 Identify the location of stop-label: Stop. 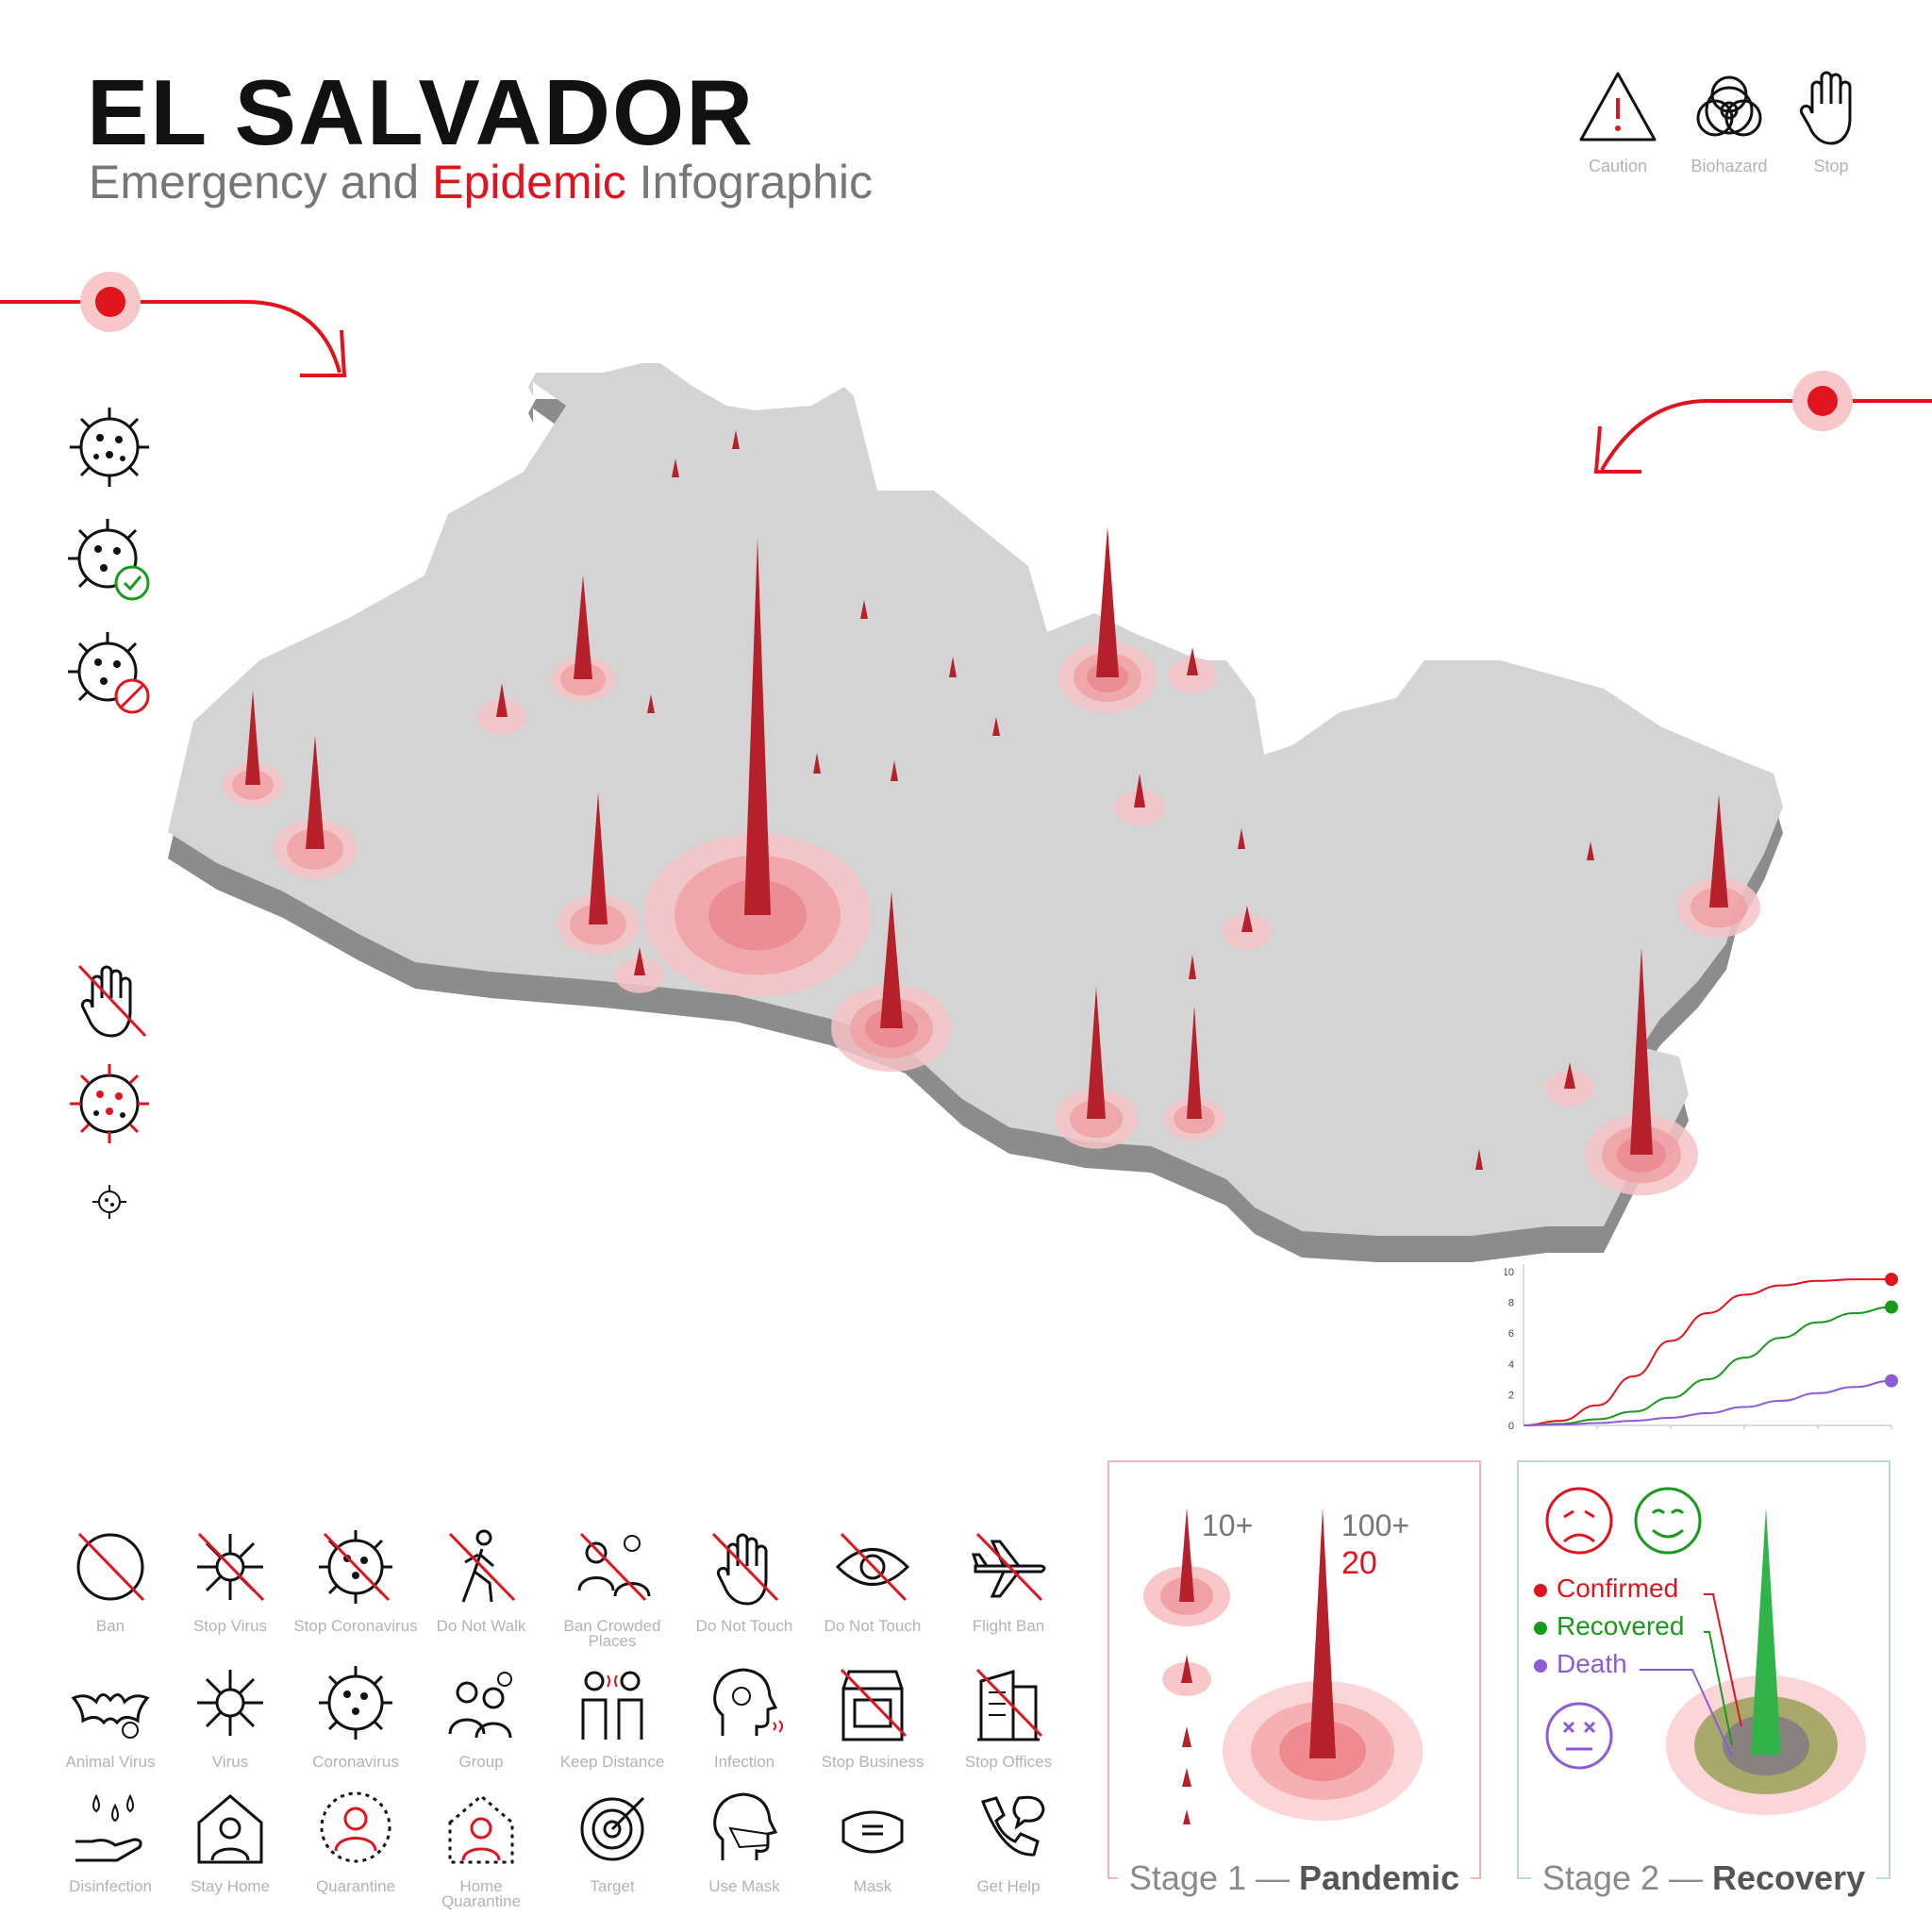
(1831, 166).